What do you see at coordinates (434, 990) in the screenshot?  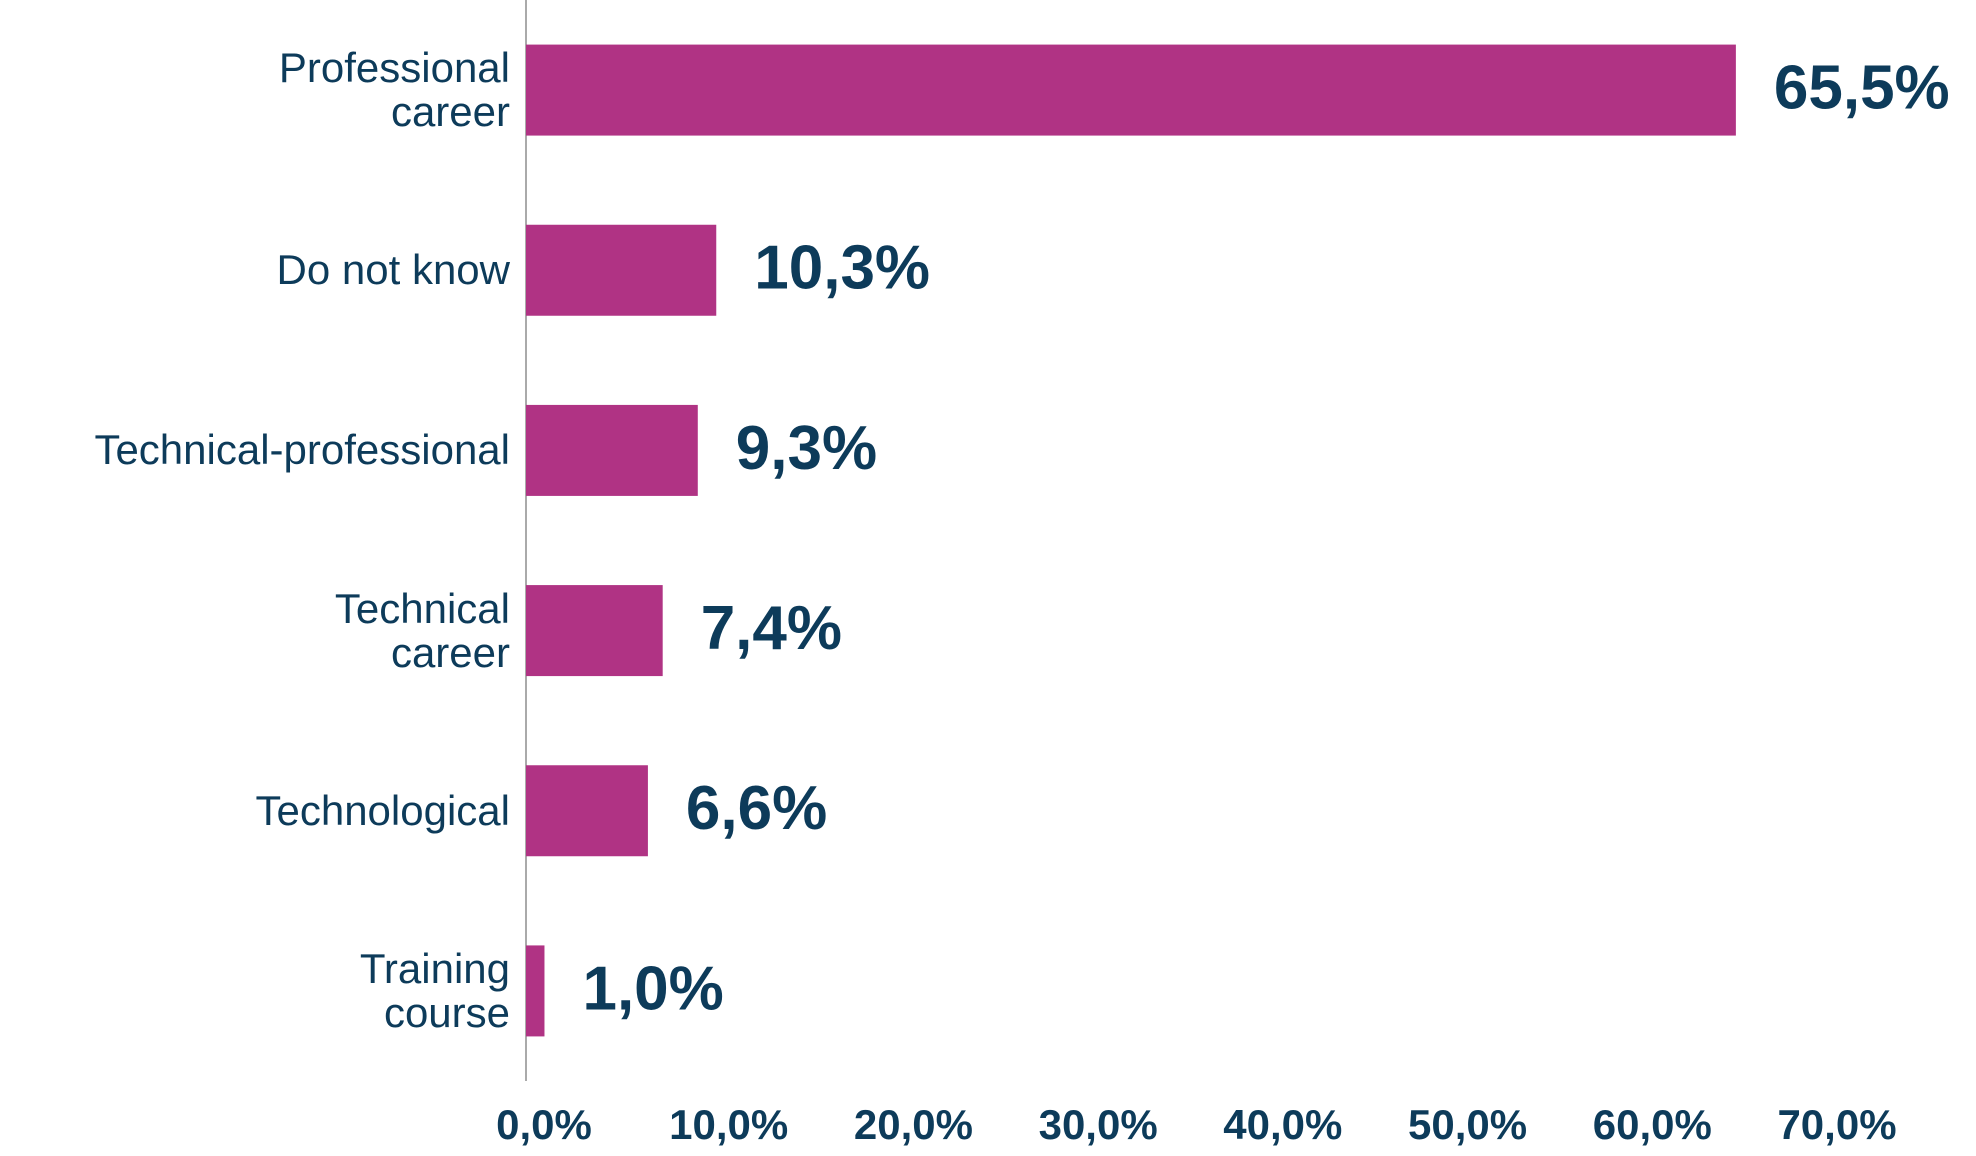 I see `y-tick-label: Training course` at bounding box center [434, 990].